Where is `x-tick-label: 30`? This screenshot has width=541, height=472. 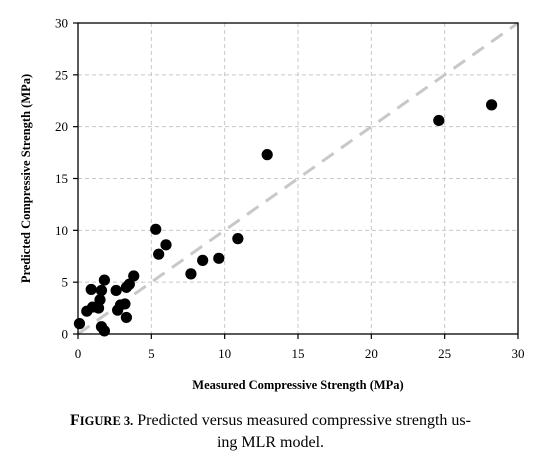
x-tick-label: 30 is located at coordinates (518, 353).